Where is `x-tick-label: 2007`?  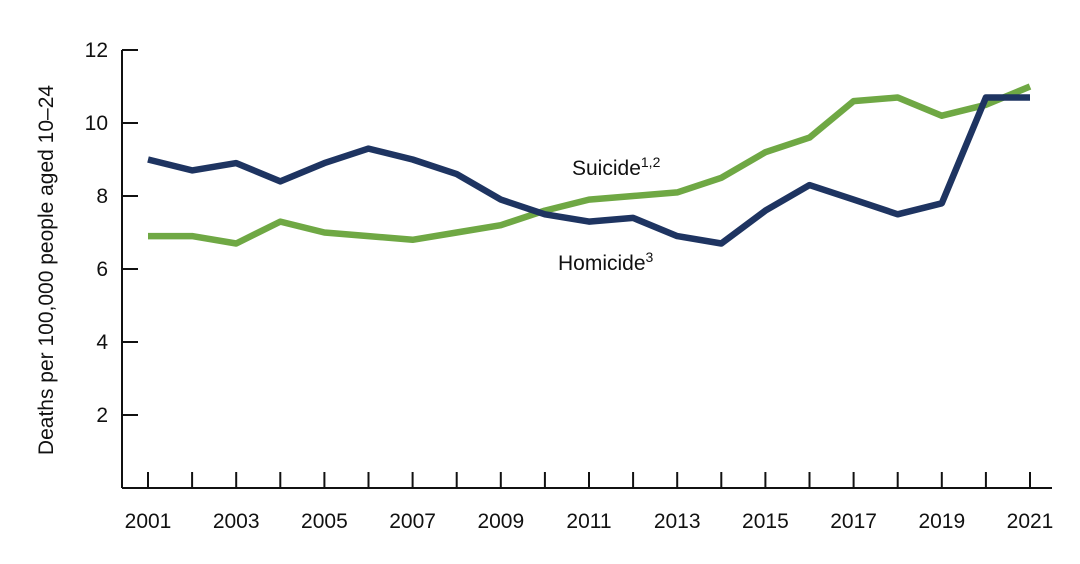
x-tick-label: 2007 is located at coordinates (412, 521).